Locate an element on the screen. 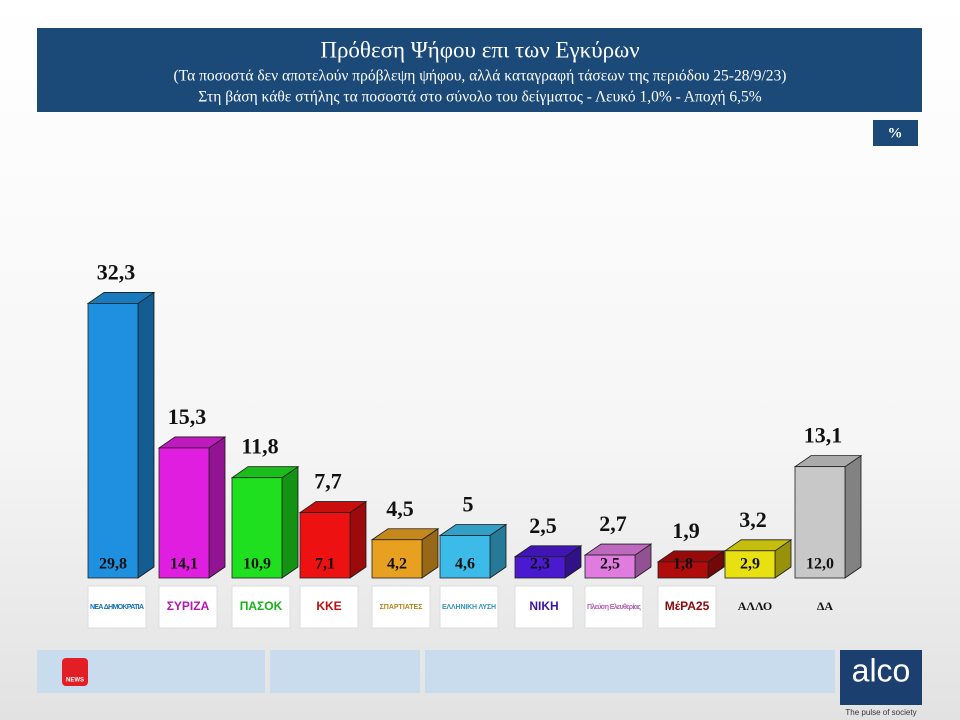  value-label: 11,8 is located at coordinates (259, 446).